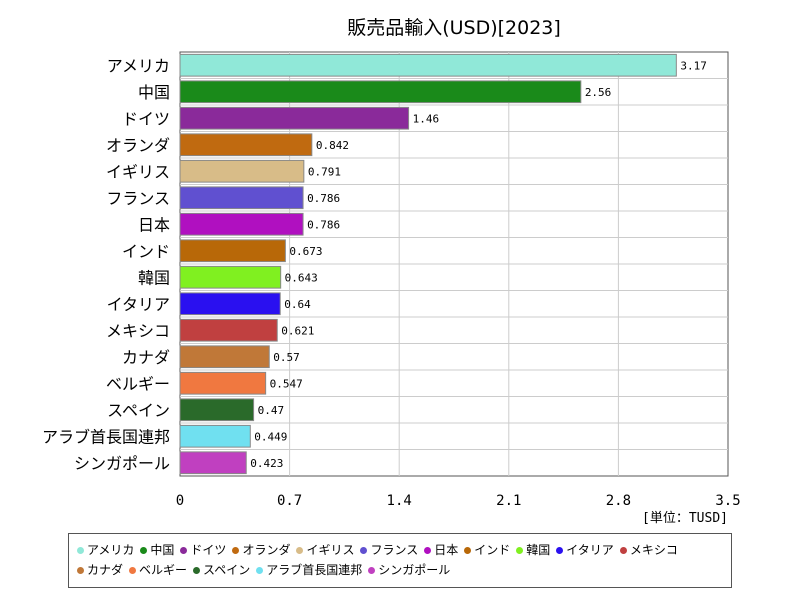 The height and width of the screenshot is (600, 800). What do you see at coordinates (138, 198) in the screenshot?
I see `category-label: フランス` at bounding box center [138, 198].